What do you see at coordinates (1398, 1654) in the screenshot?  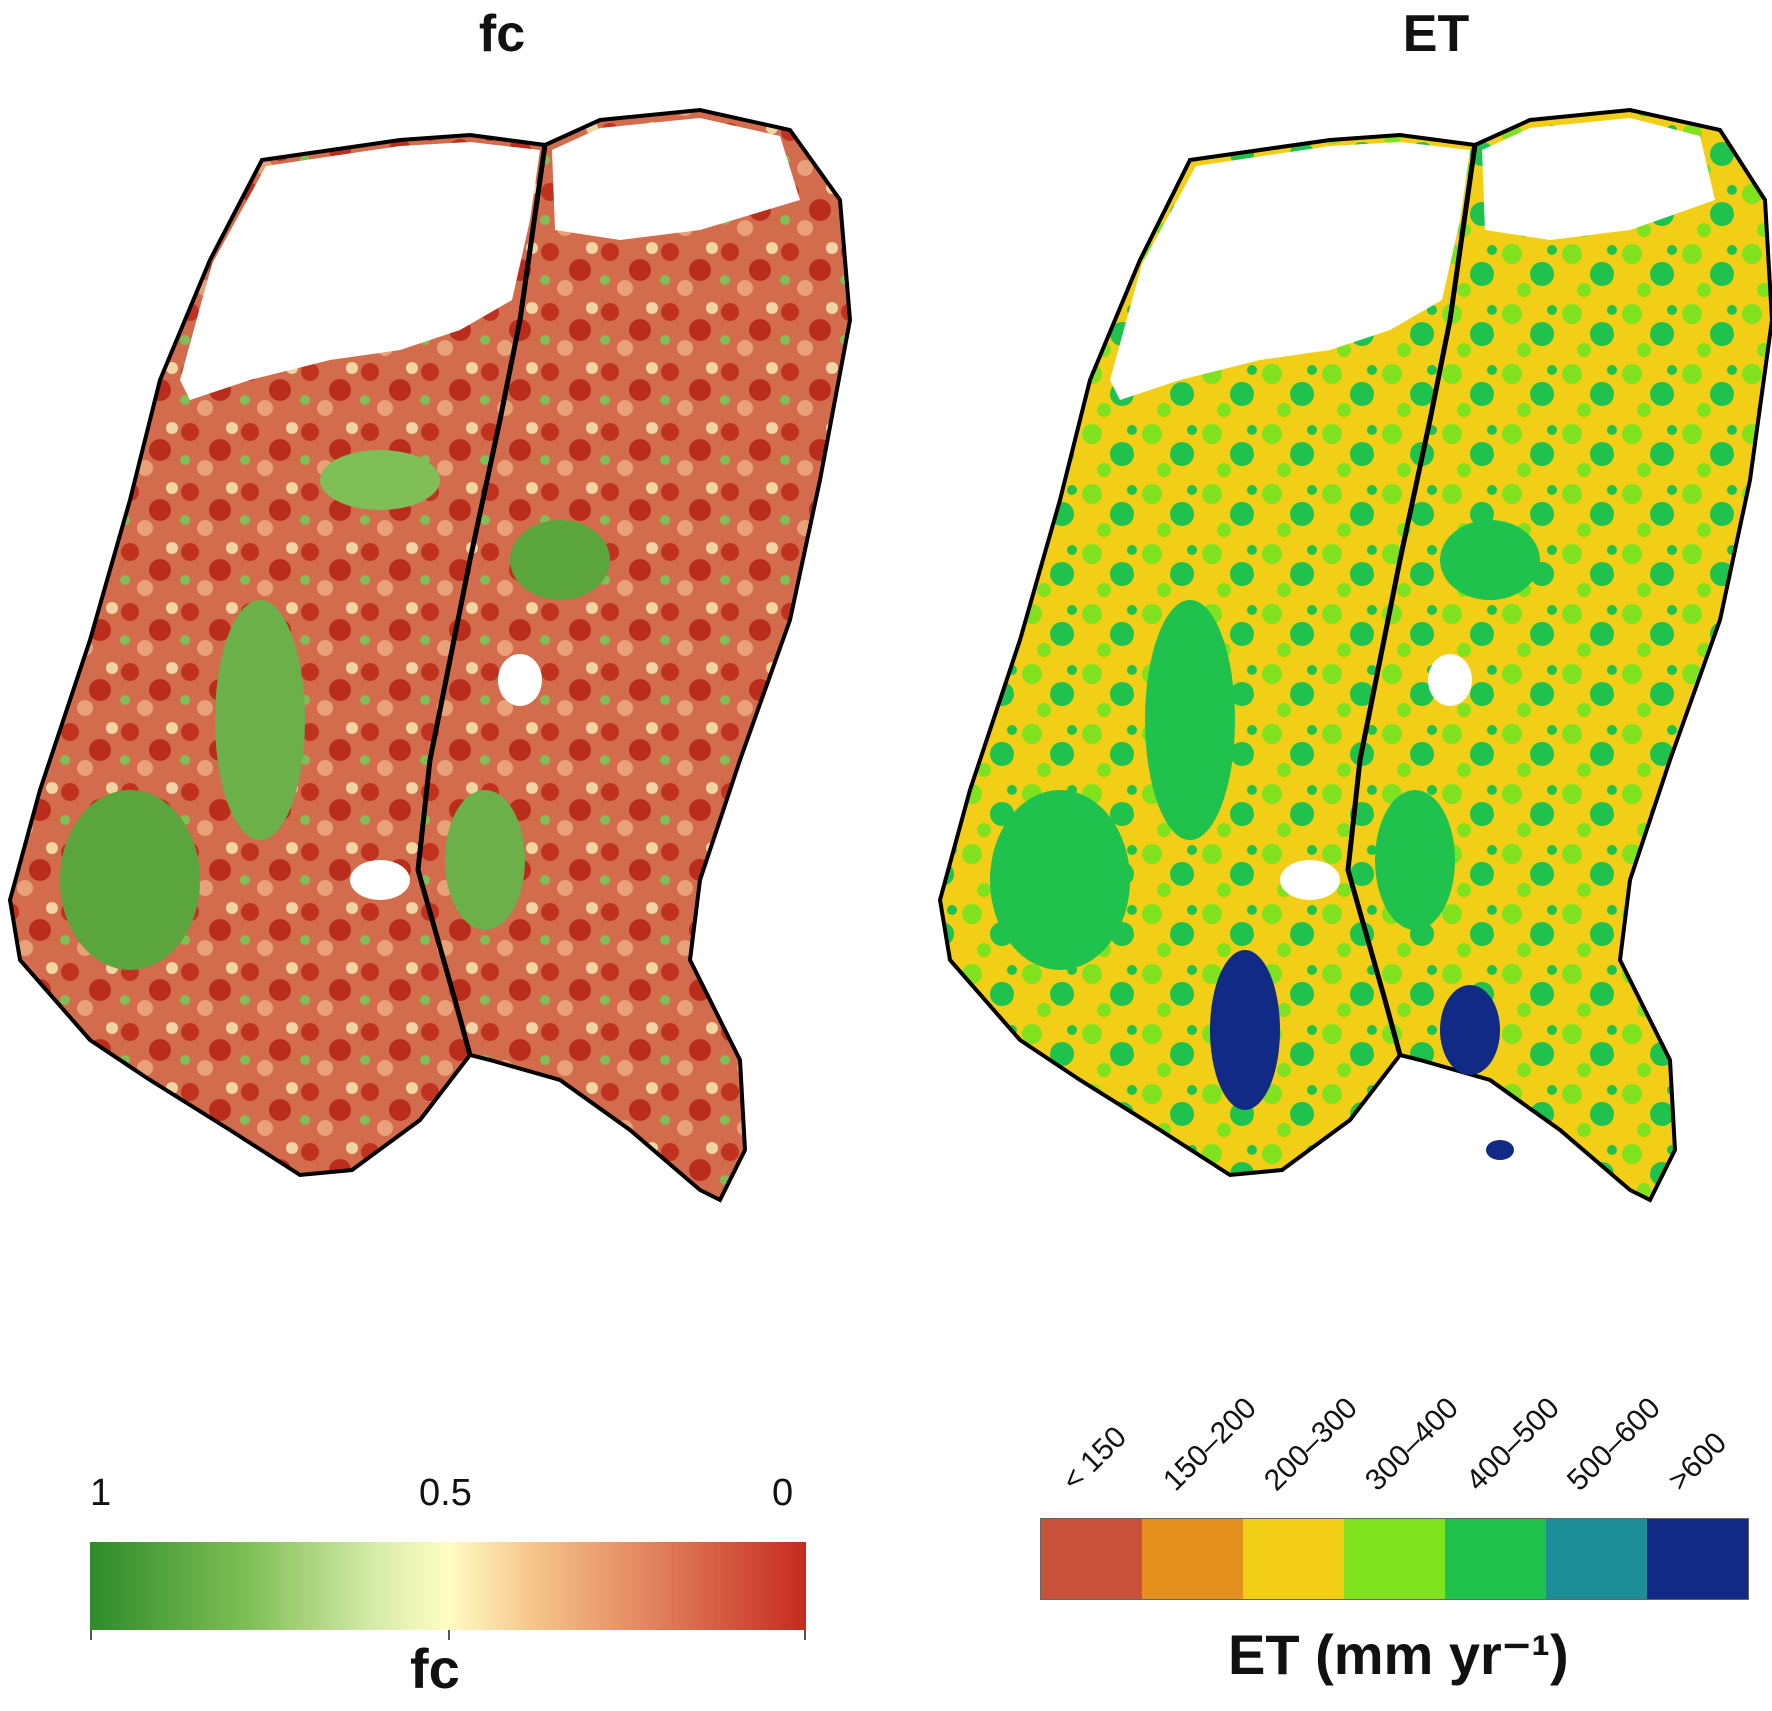 I see `et-legend-title: ET (mm yr⁻¹)` at bounding box center [1398, 1654].